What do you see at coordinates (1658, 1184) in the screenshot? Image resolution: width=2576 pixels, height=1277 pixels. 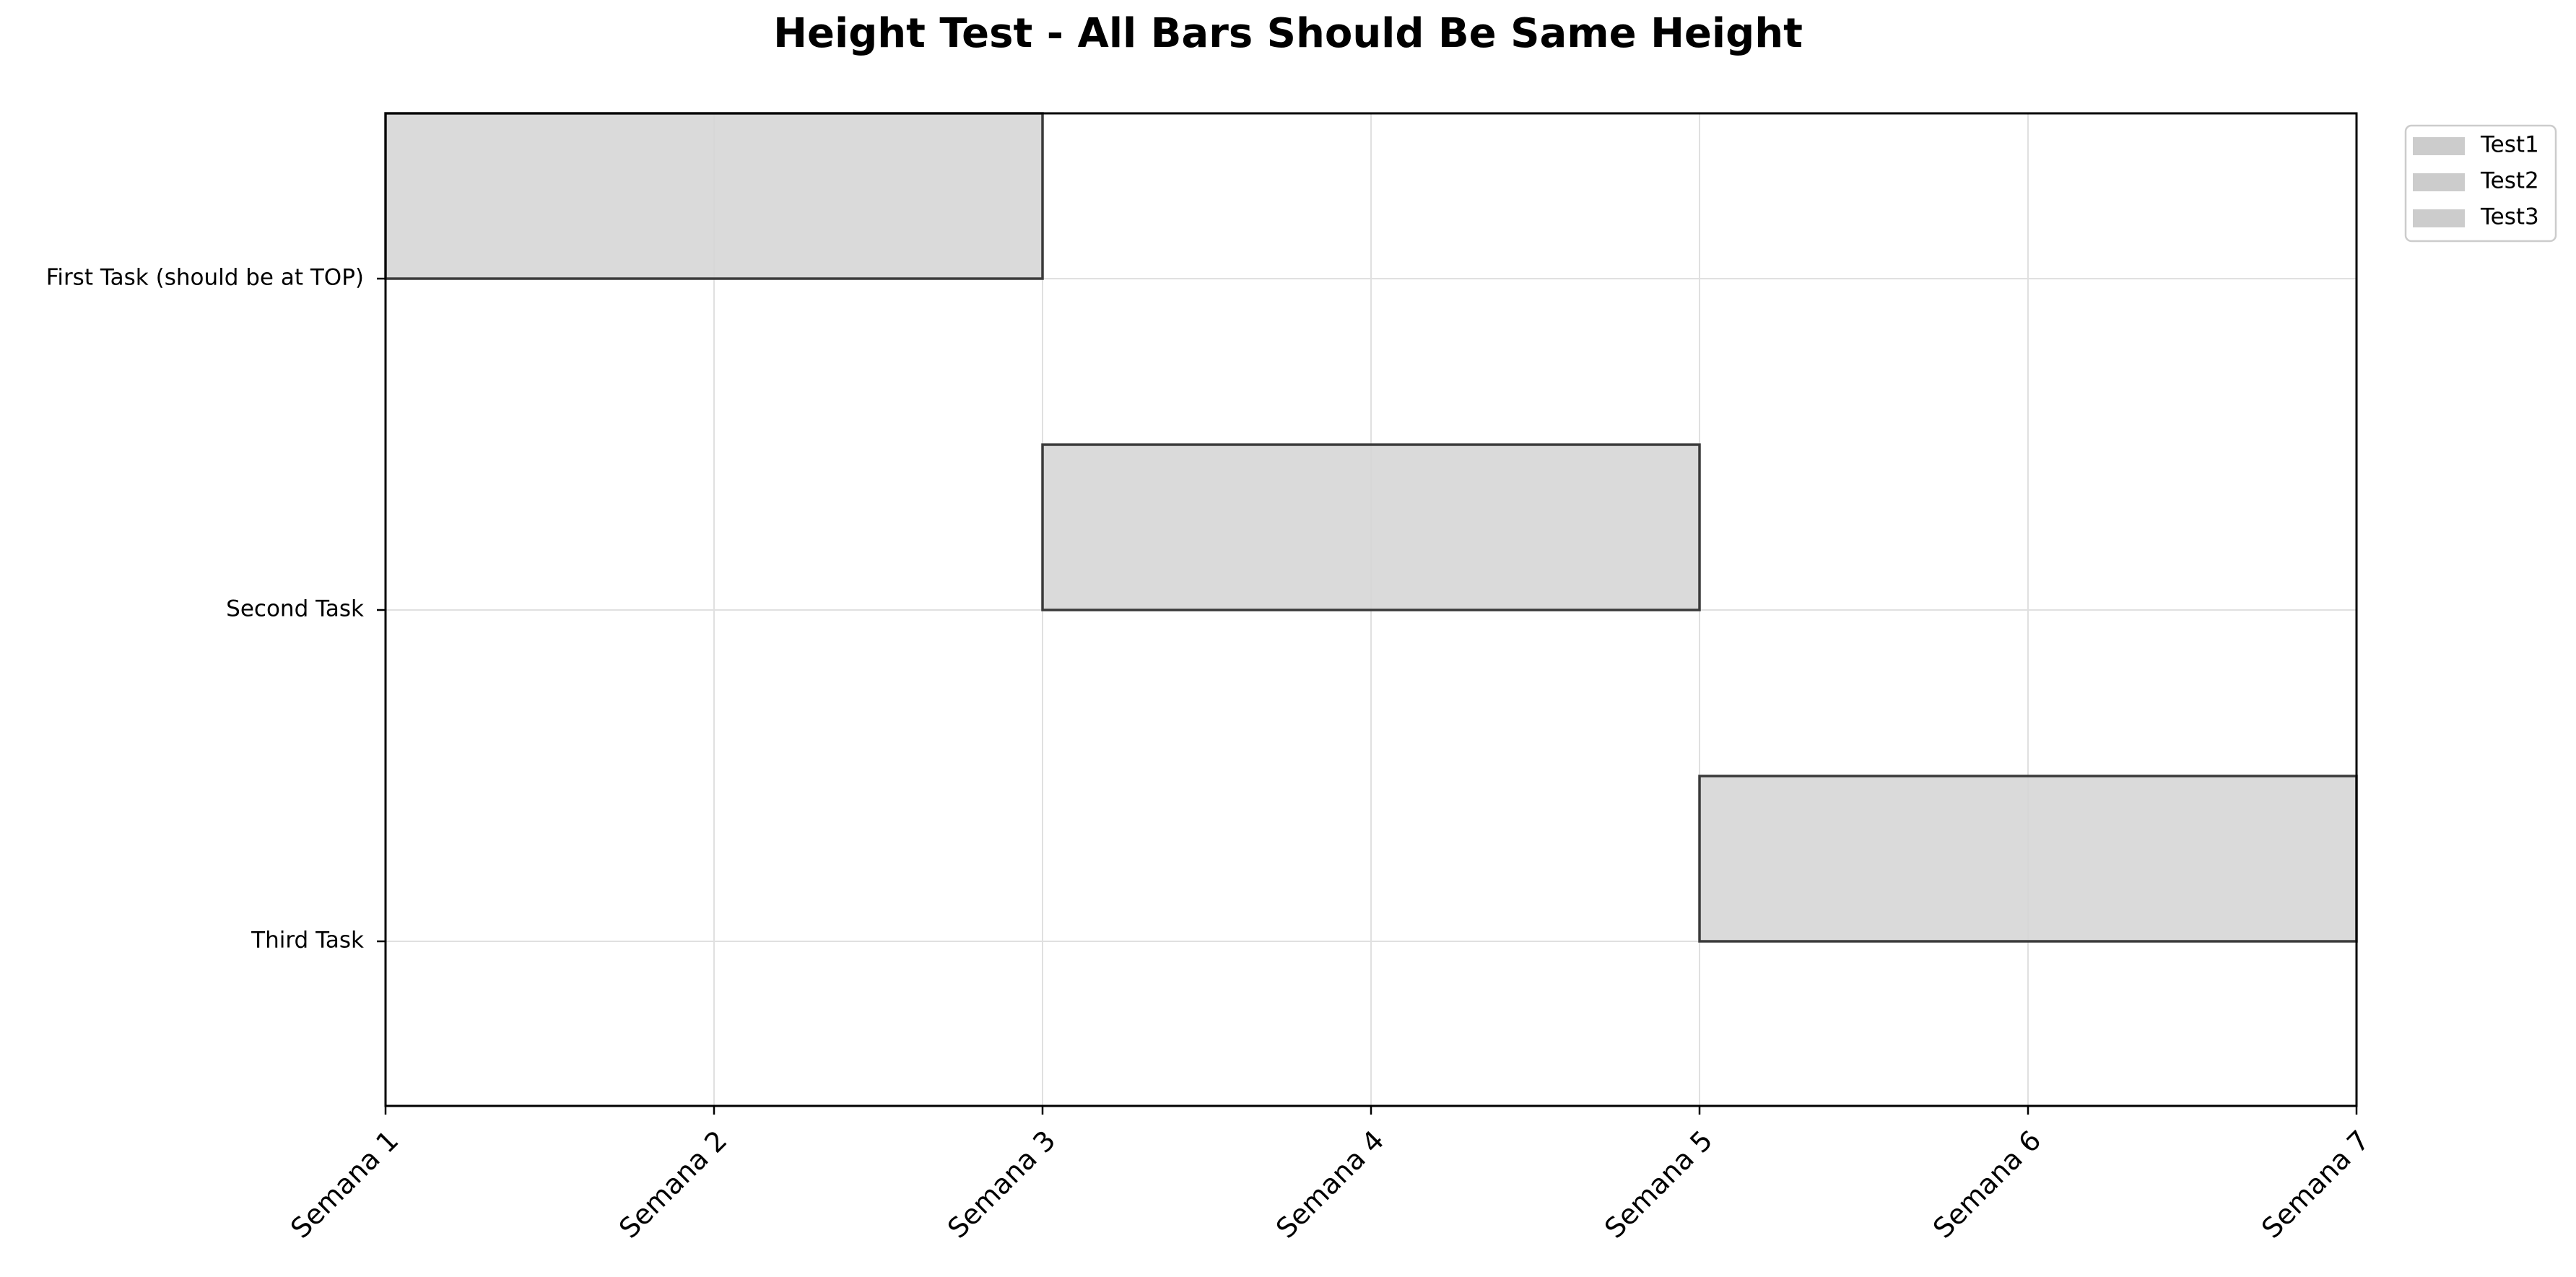 I see `x-tick-label: Semana 5` at bounding box center [1658, 1184].